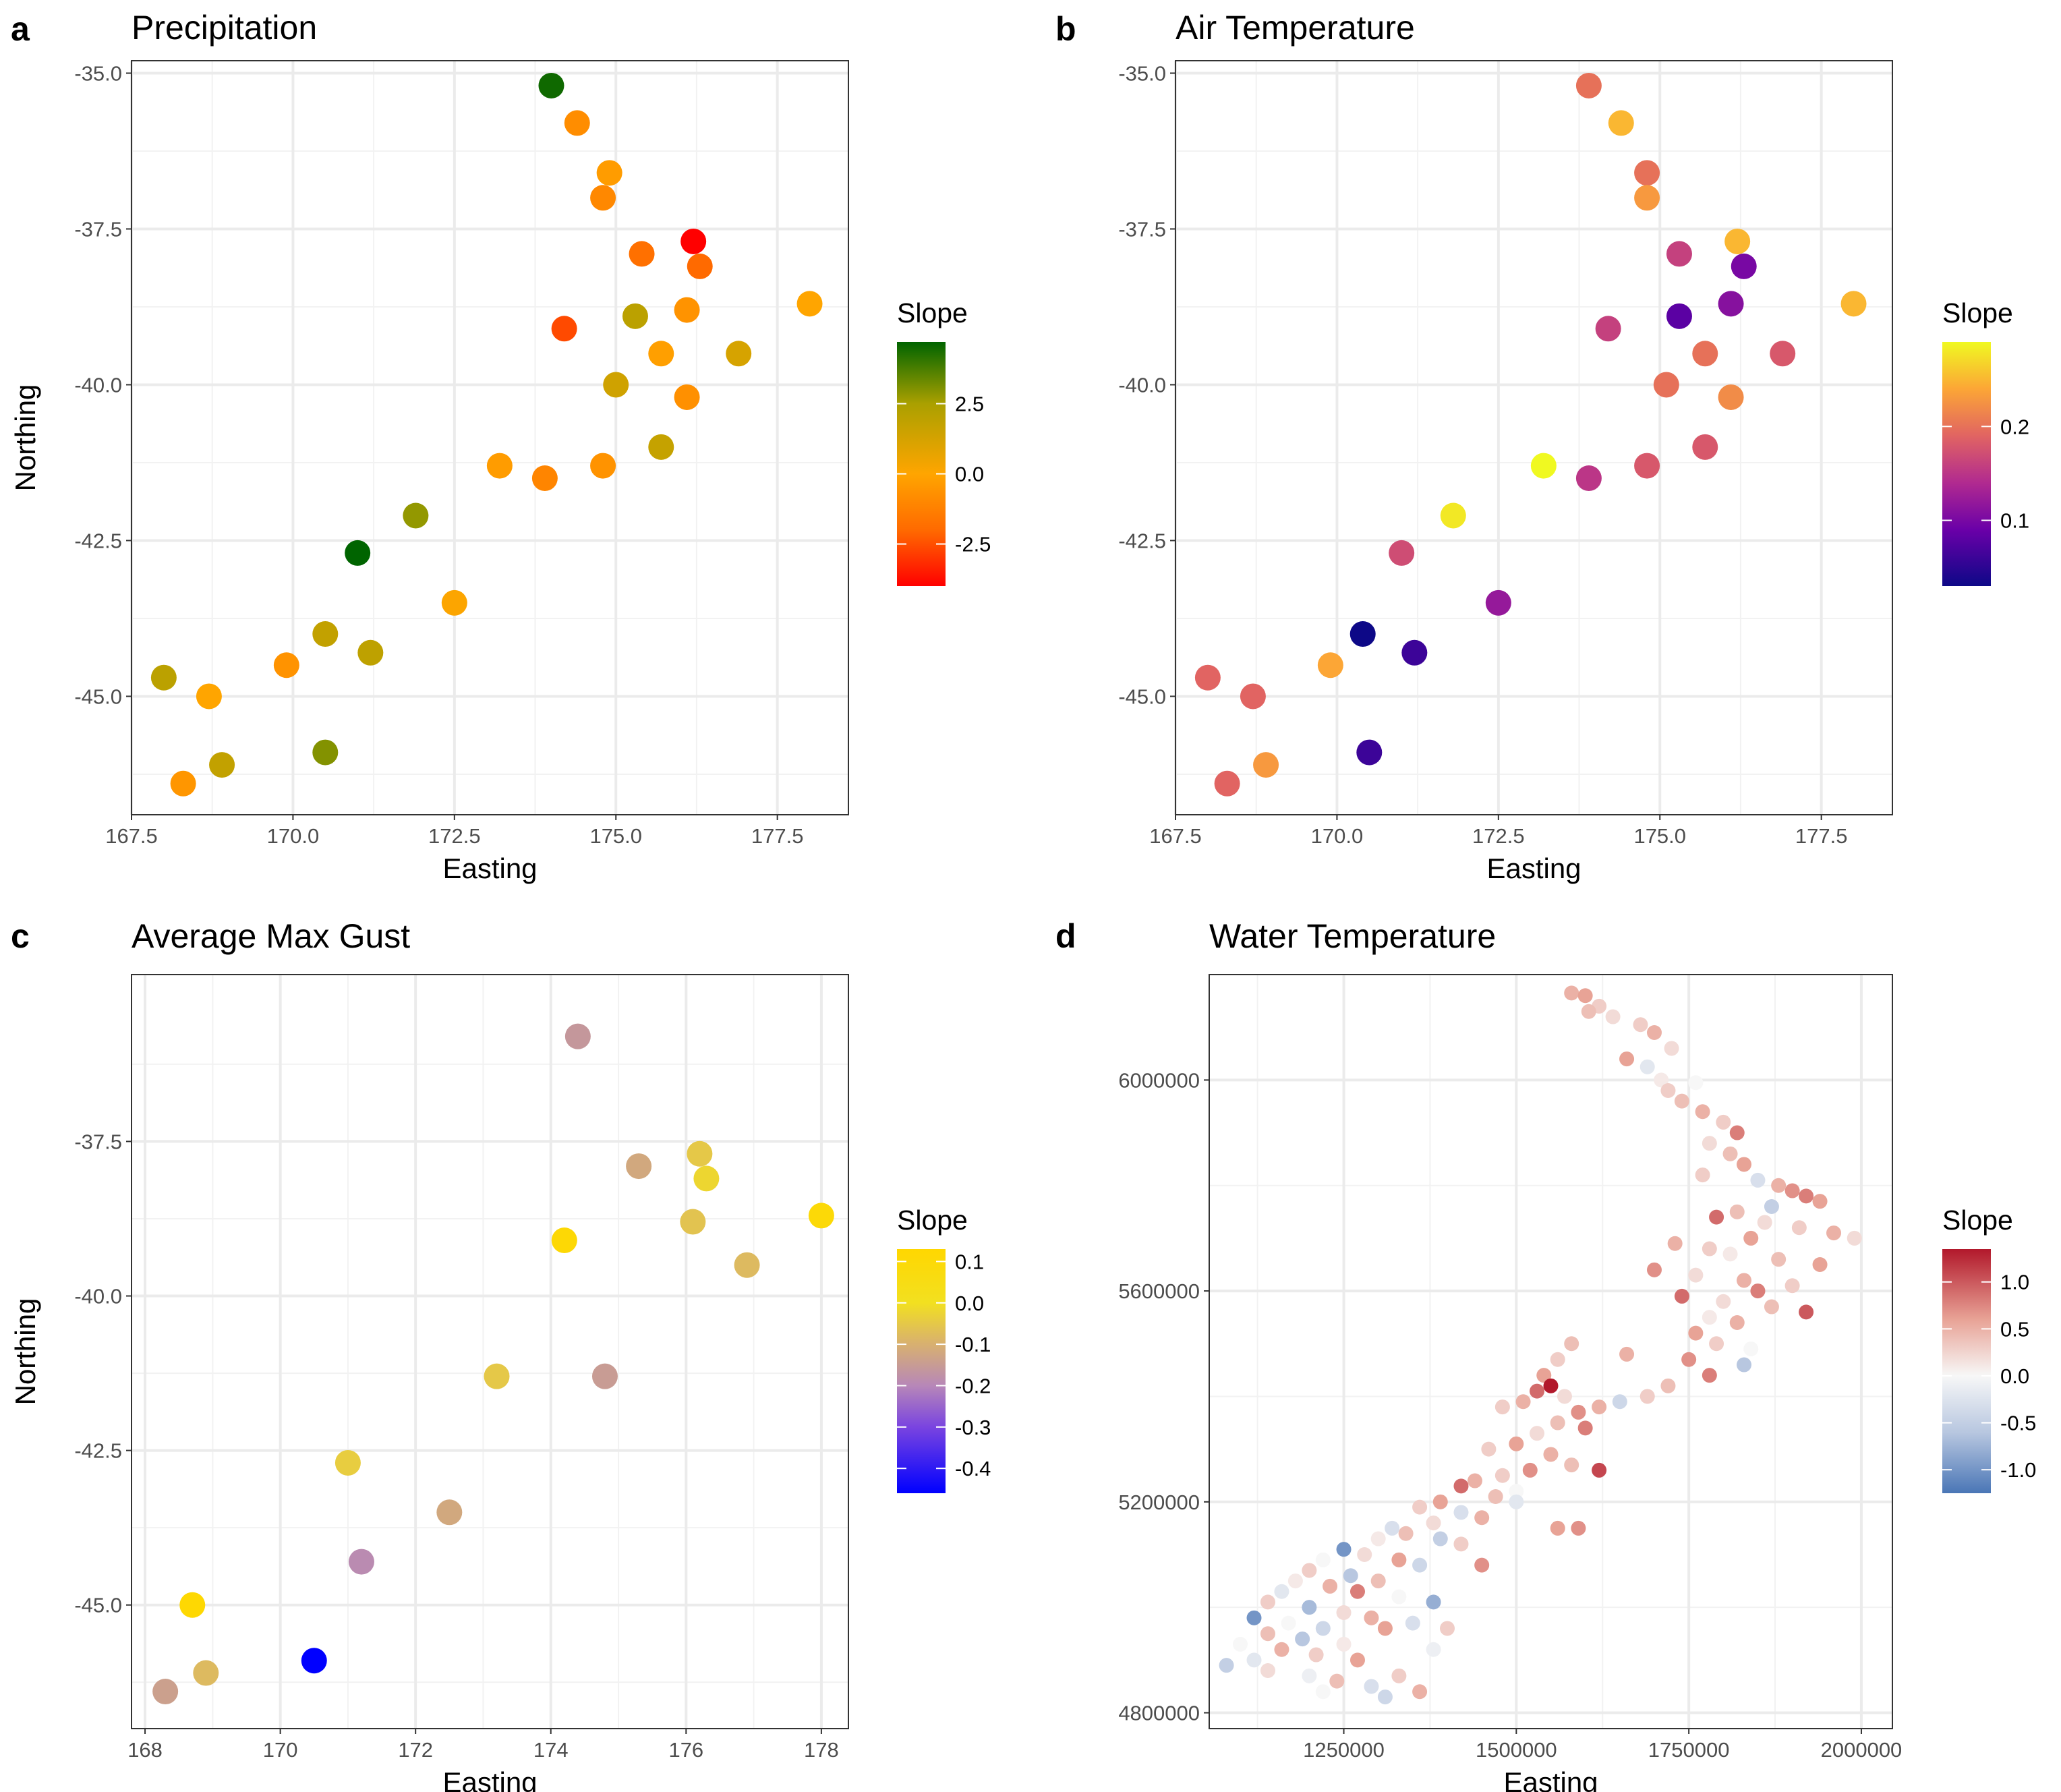 The width and height of the screenshot is (2061, 1792). What do you see at coordinates (2014, 521) in the screenshot?
I see `legend-tick-label: 0.1` at bounding box center [2014, 521].